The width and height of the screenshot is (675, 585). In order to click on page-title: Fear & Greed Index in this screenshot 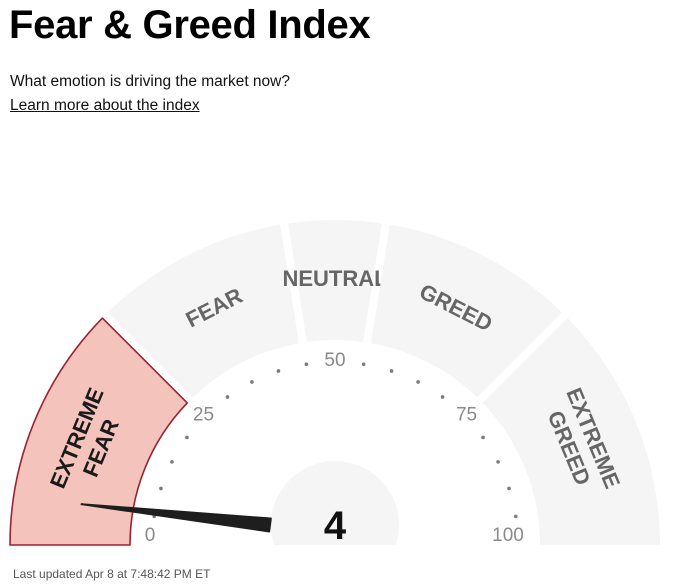, I will do `click(190, 25)`.